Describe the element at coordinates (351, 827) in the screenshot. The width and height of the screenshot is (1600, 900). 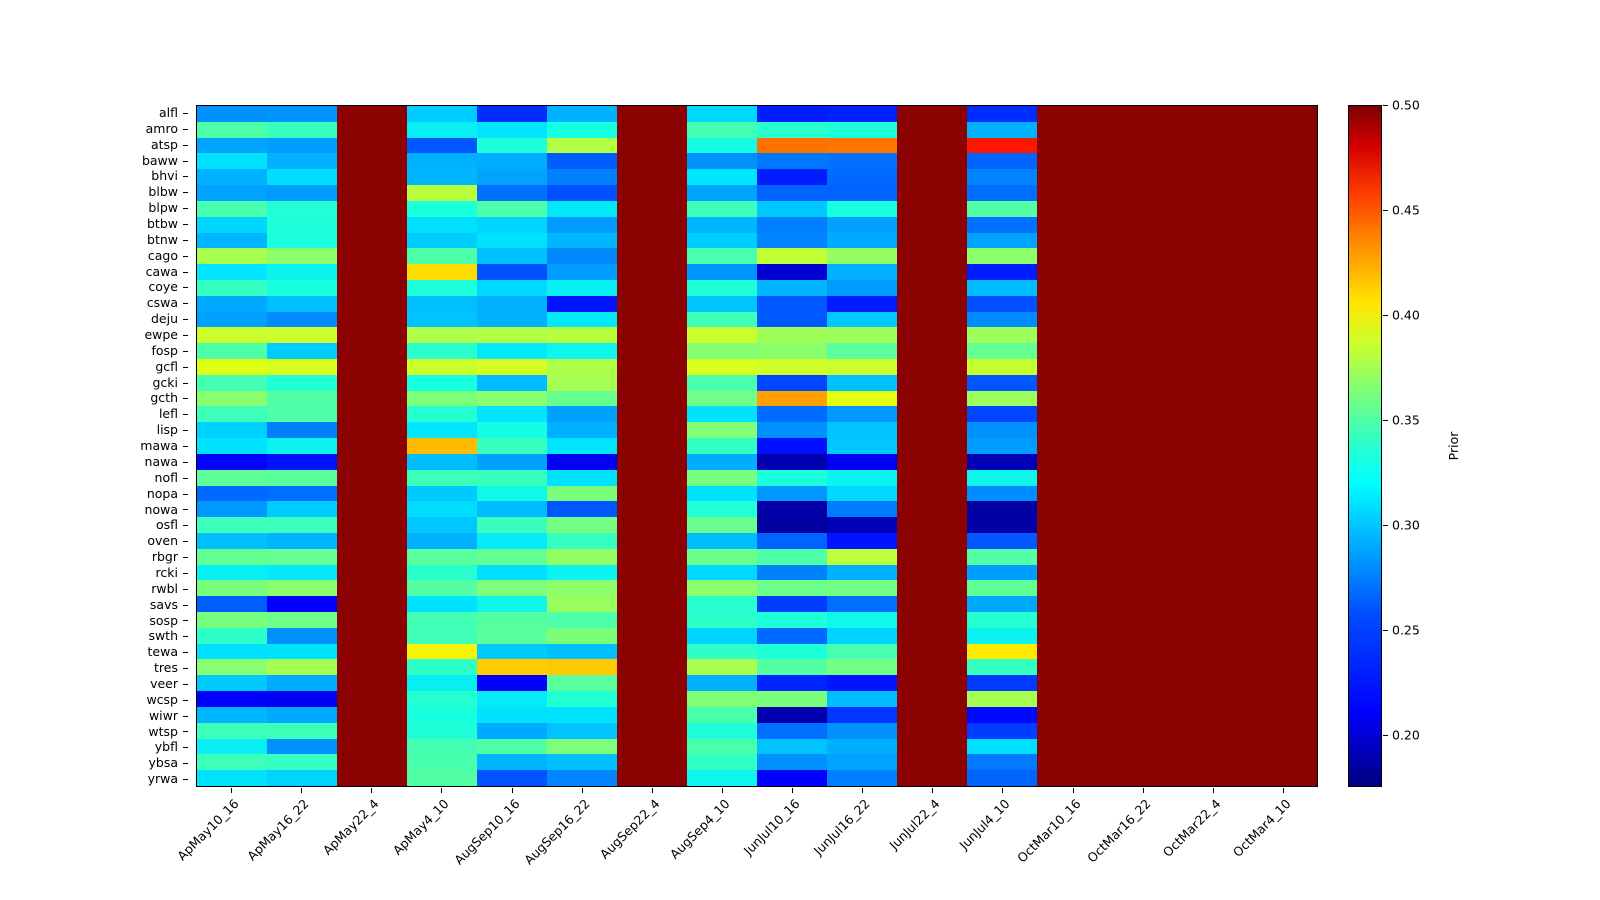
I see `x-tick-label-text: ApMay22_4` at that location.